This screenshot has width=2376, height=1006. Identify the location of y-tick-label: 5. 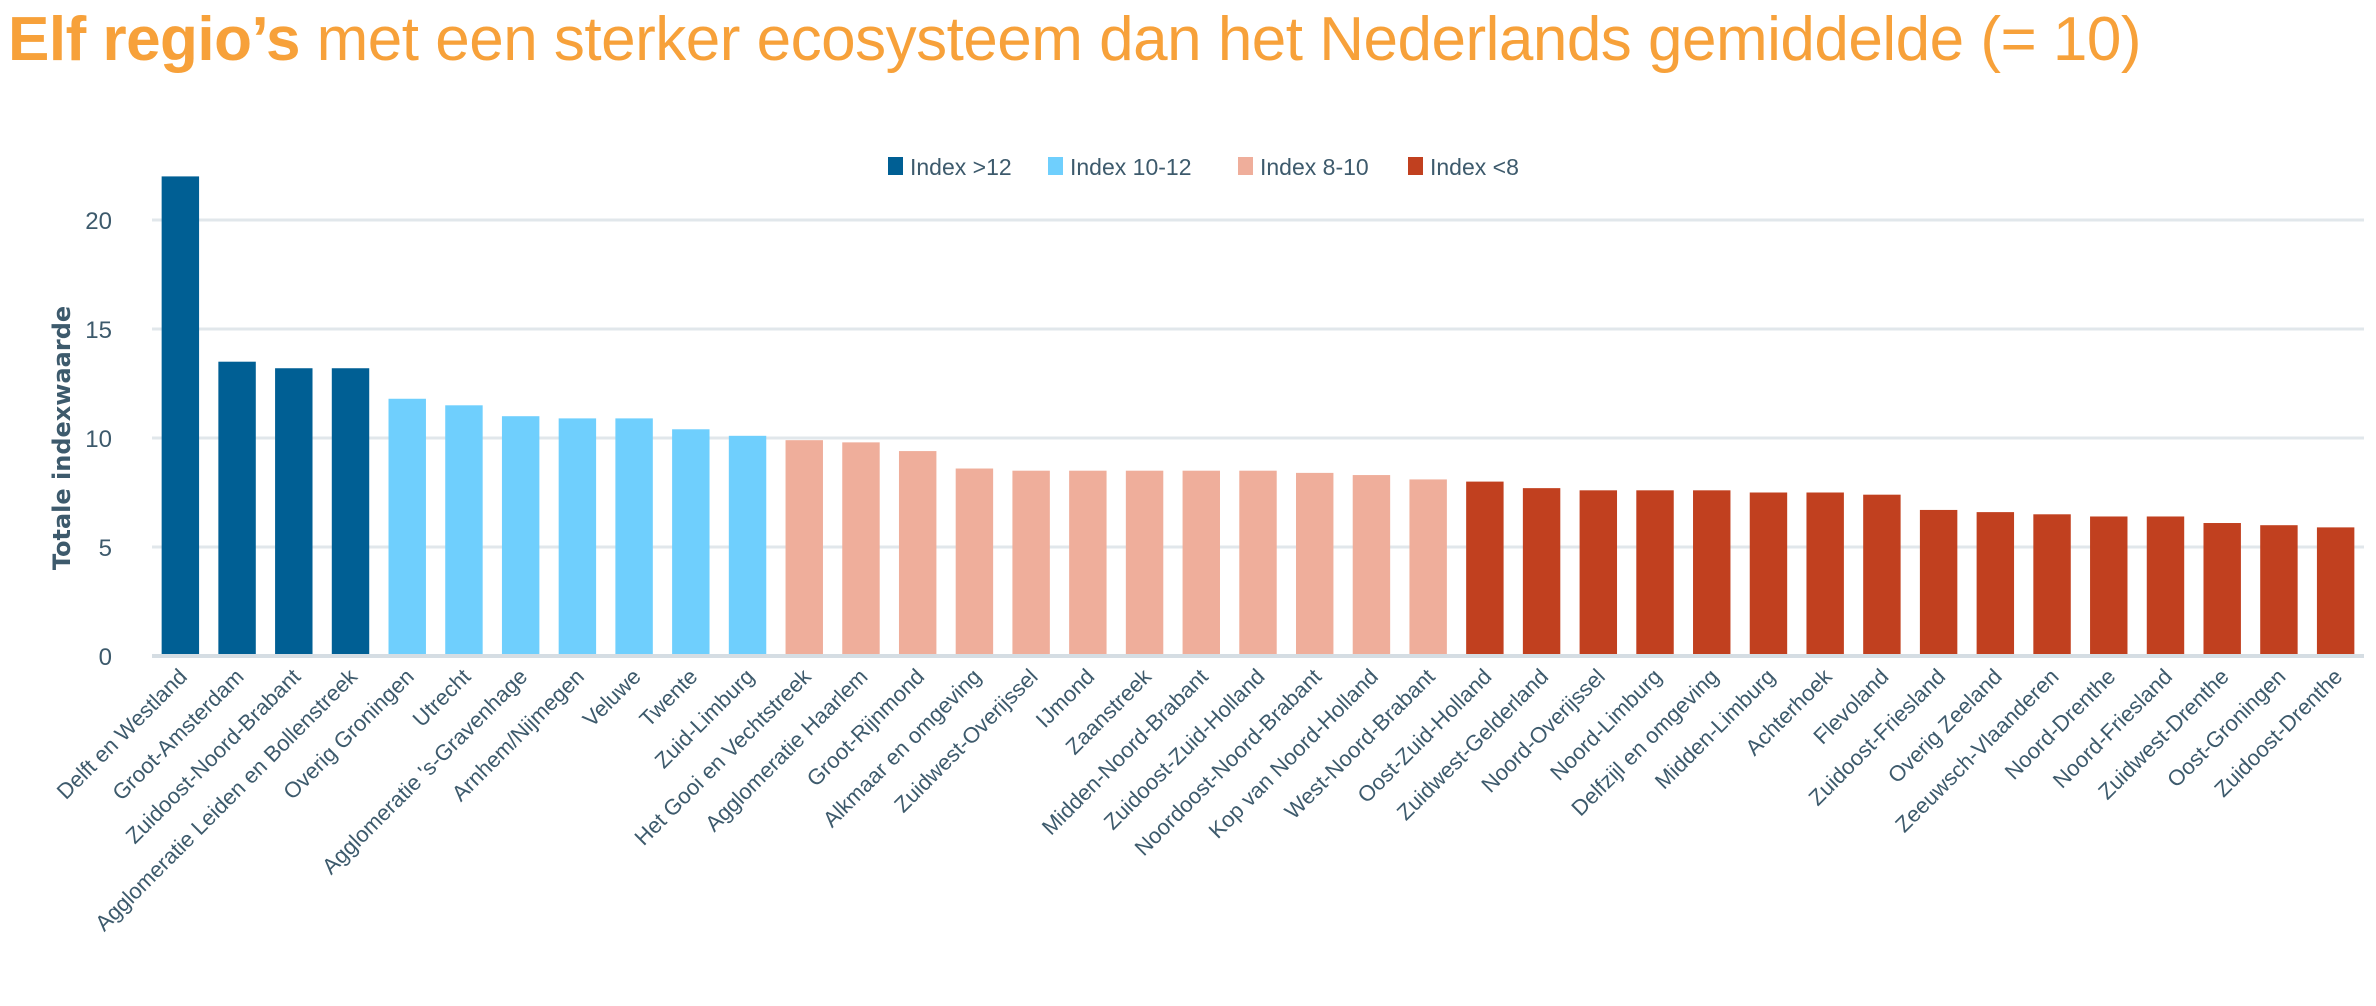
(105, 548).